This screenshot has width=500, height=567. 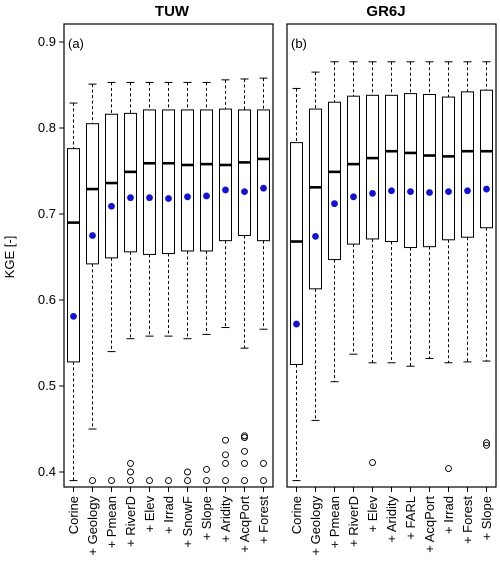 I want to click on panel-label: (b), so click(x=299, y=43).